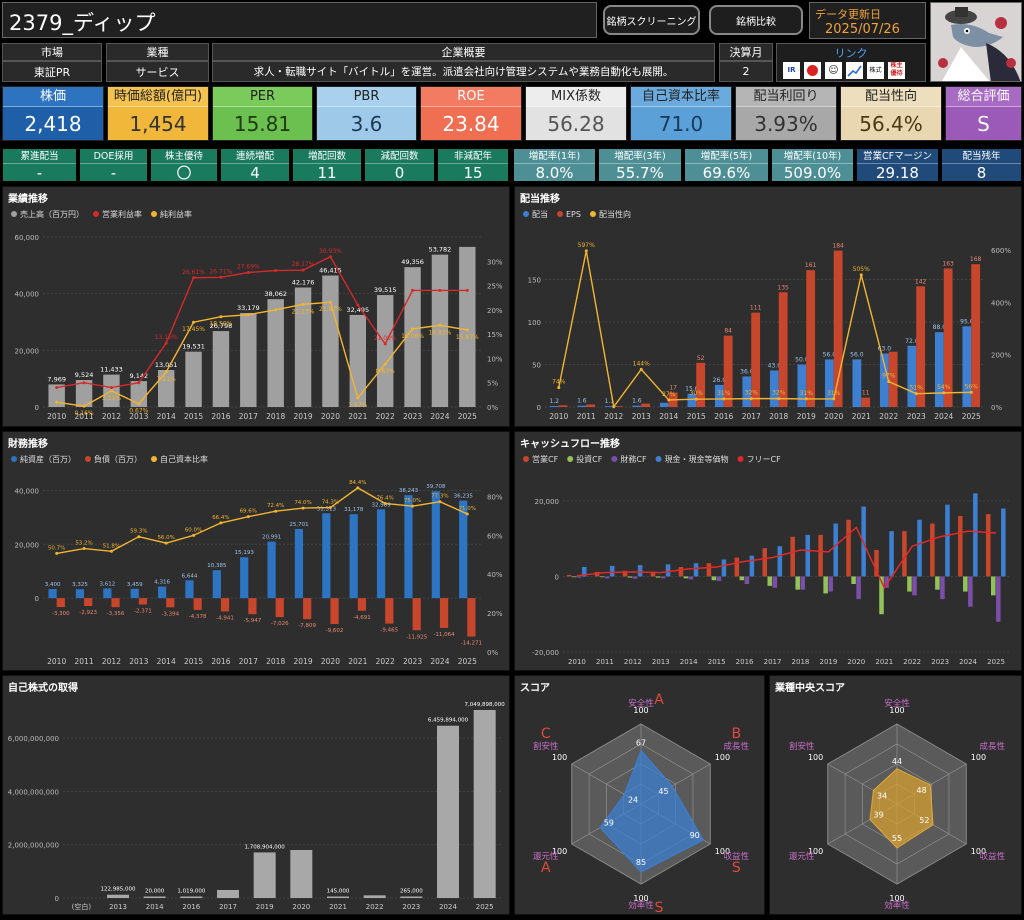 Image resolution: width=1024 pixels, height=920 pixels. Describe the element at coordinates (467, 509) in the screenshot. I see `line-label: 71.0%` at that location.